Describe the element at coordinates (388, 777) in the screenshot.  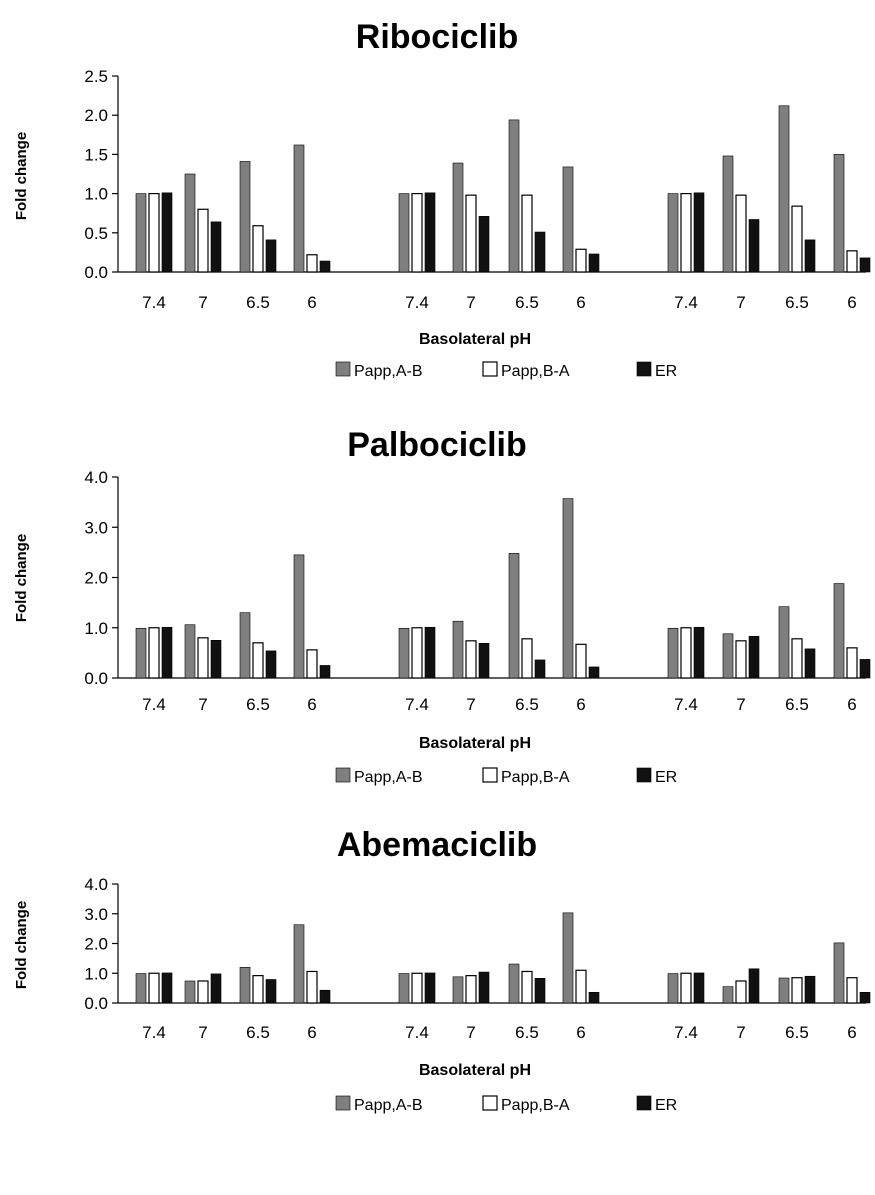
I see `legend-label: Papp,A-B` at that location.